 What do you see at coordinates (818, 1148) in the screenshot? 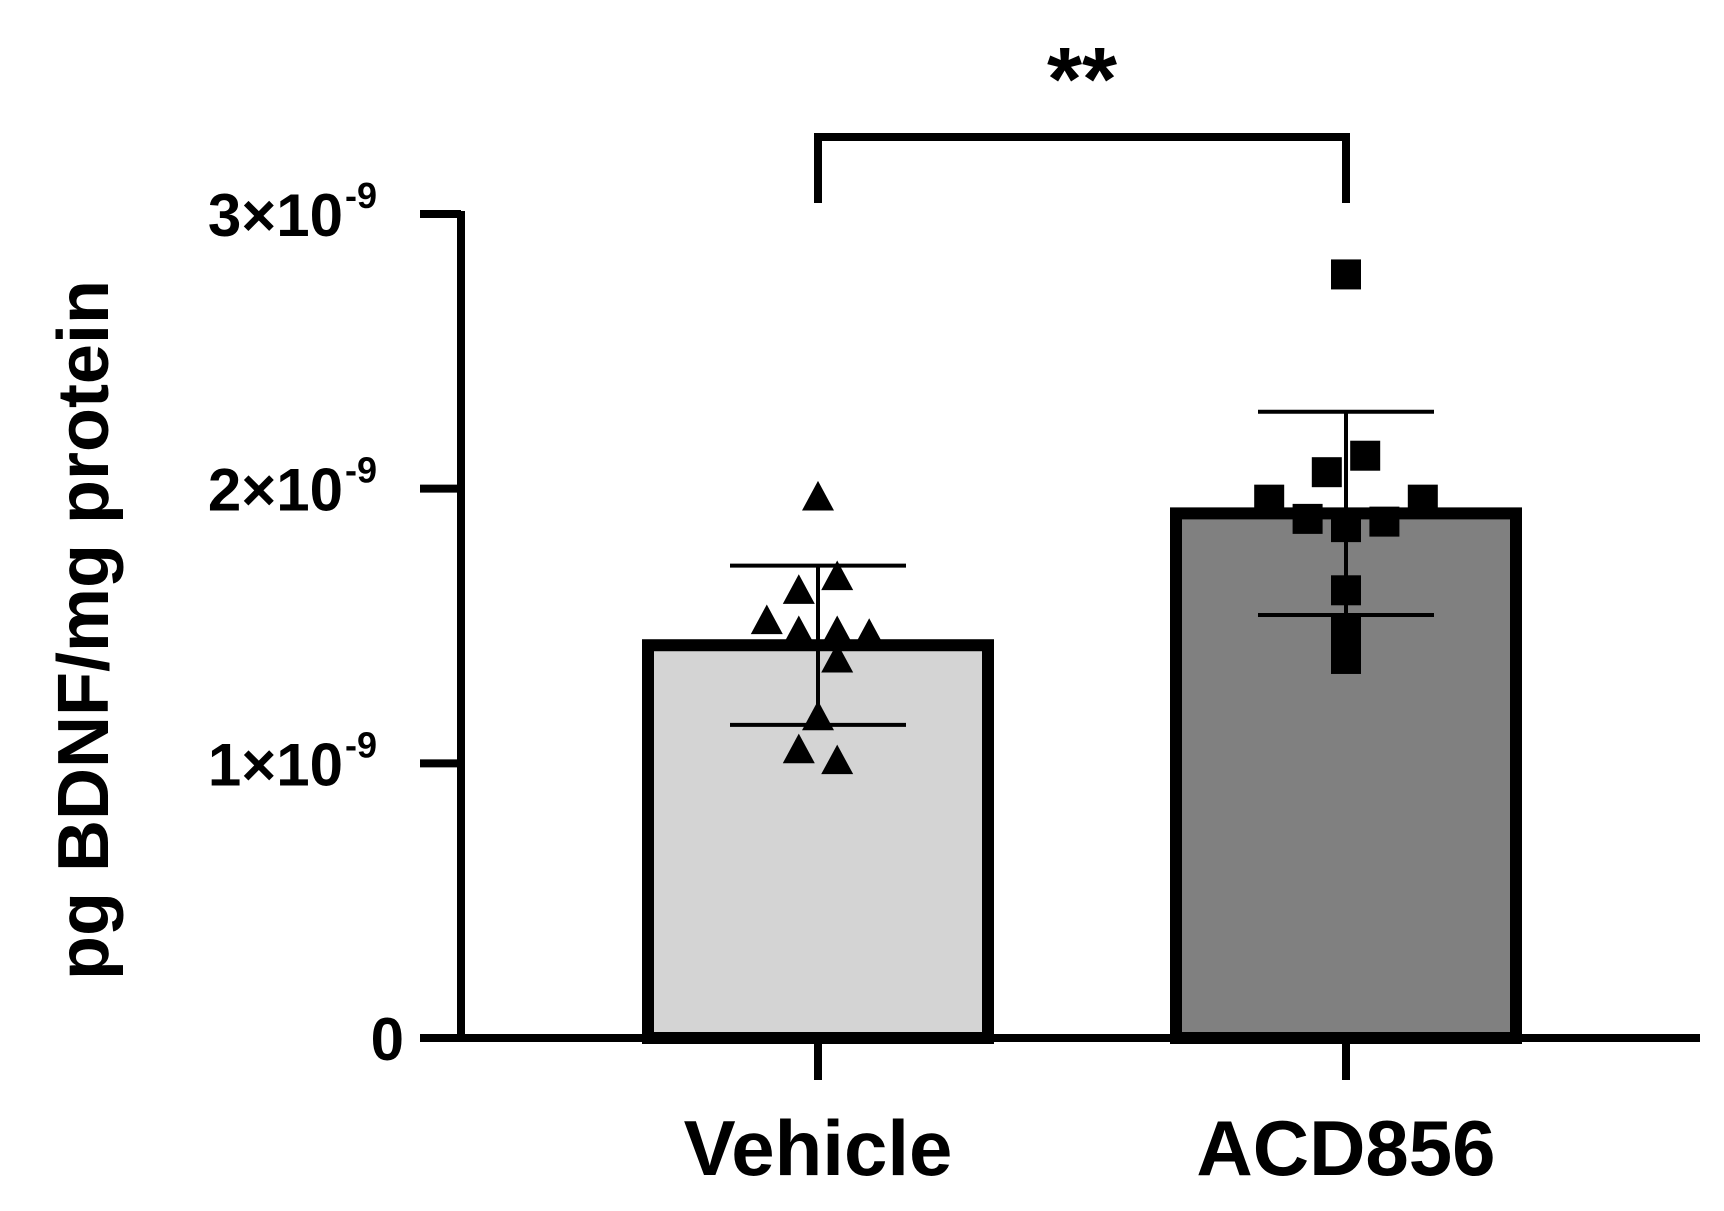
I see `x-tick-label: Vehicle` at bounding box center [818, 1148].